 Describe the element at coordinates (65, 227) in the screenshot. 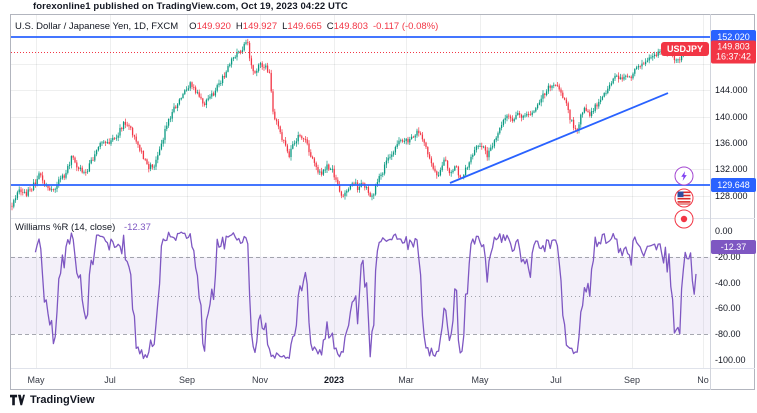

I see `indicator-title: Williams %R (14, close)` at that location.